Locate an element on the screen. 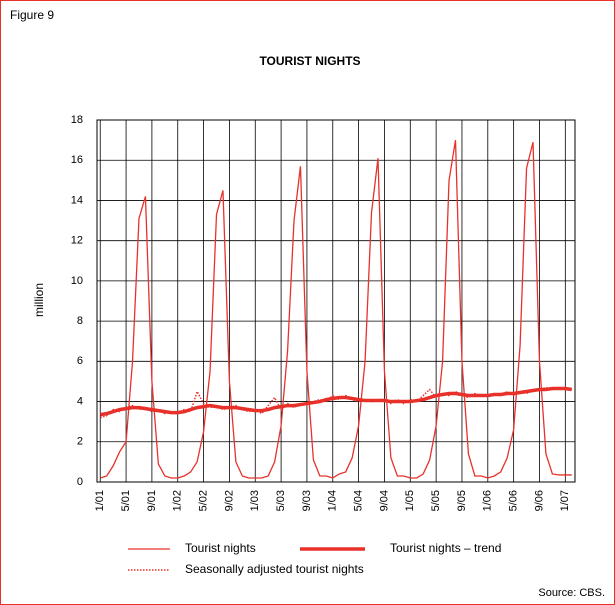 The width and height of the screenshot is (615, 605). figure-label: Figure 9 is located at coordinates (32, 15).